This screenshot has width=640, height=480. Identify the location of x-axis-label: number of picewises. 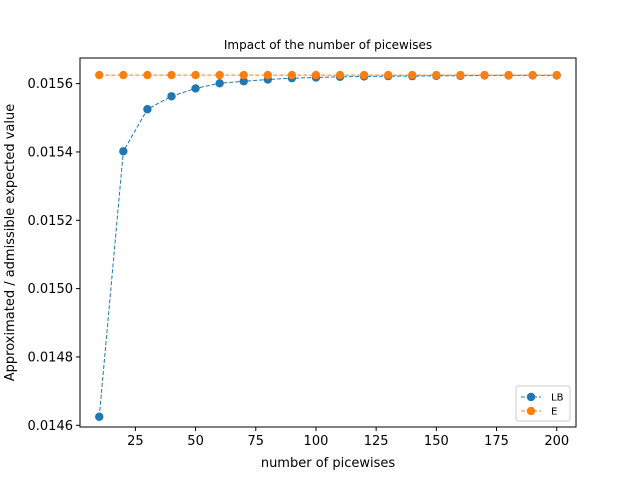
(328, 463).